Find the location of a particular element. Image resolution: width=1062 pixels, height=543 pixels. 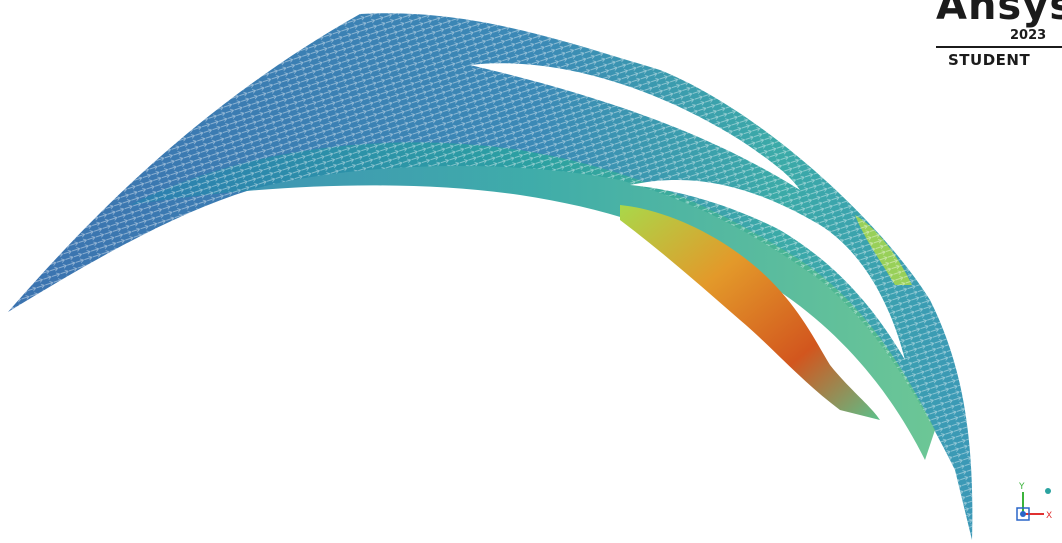

axis-triad-icon: Y X is located at coordinates (1035, 503).